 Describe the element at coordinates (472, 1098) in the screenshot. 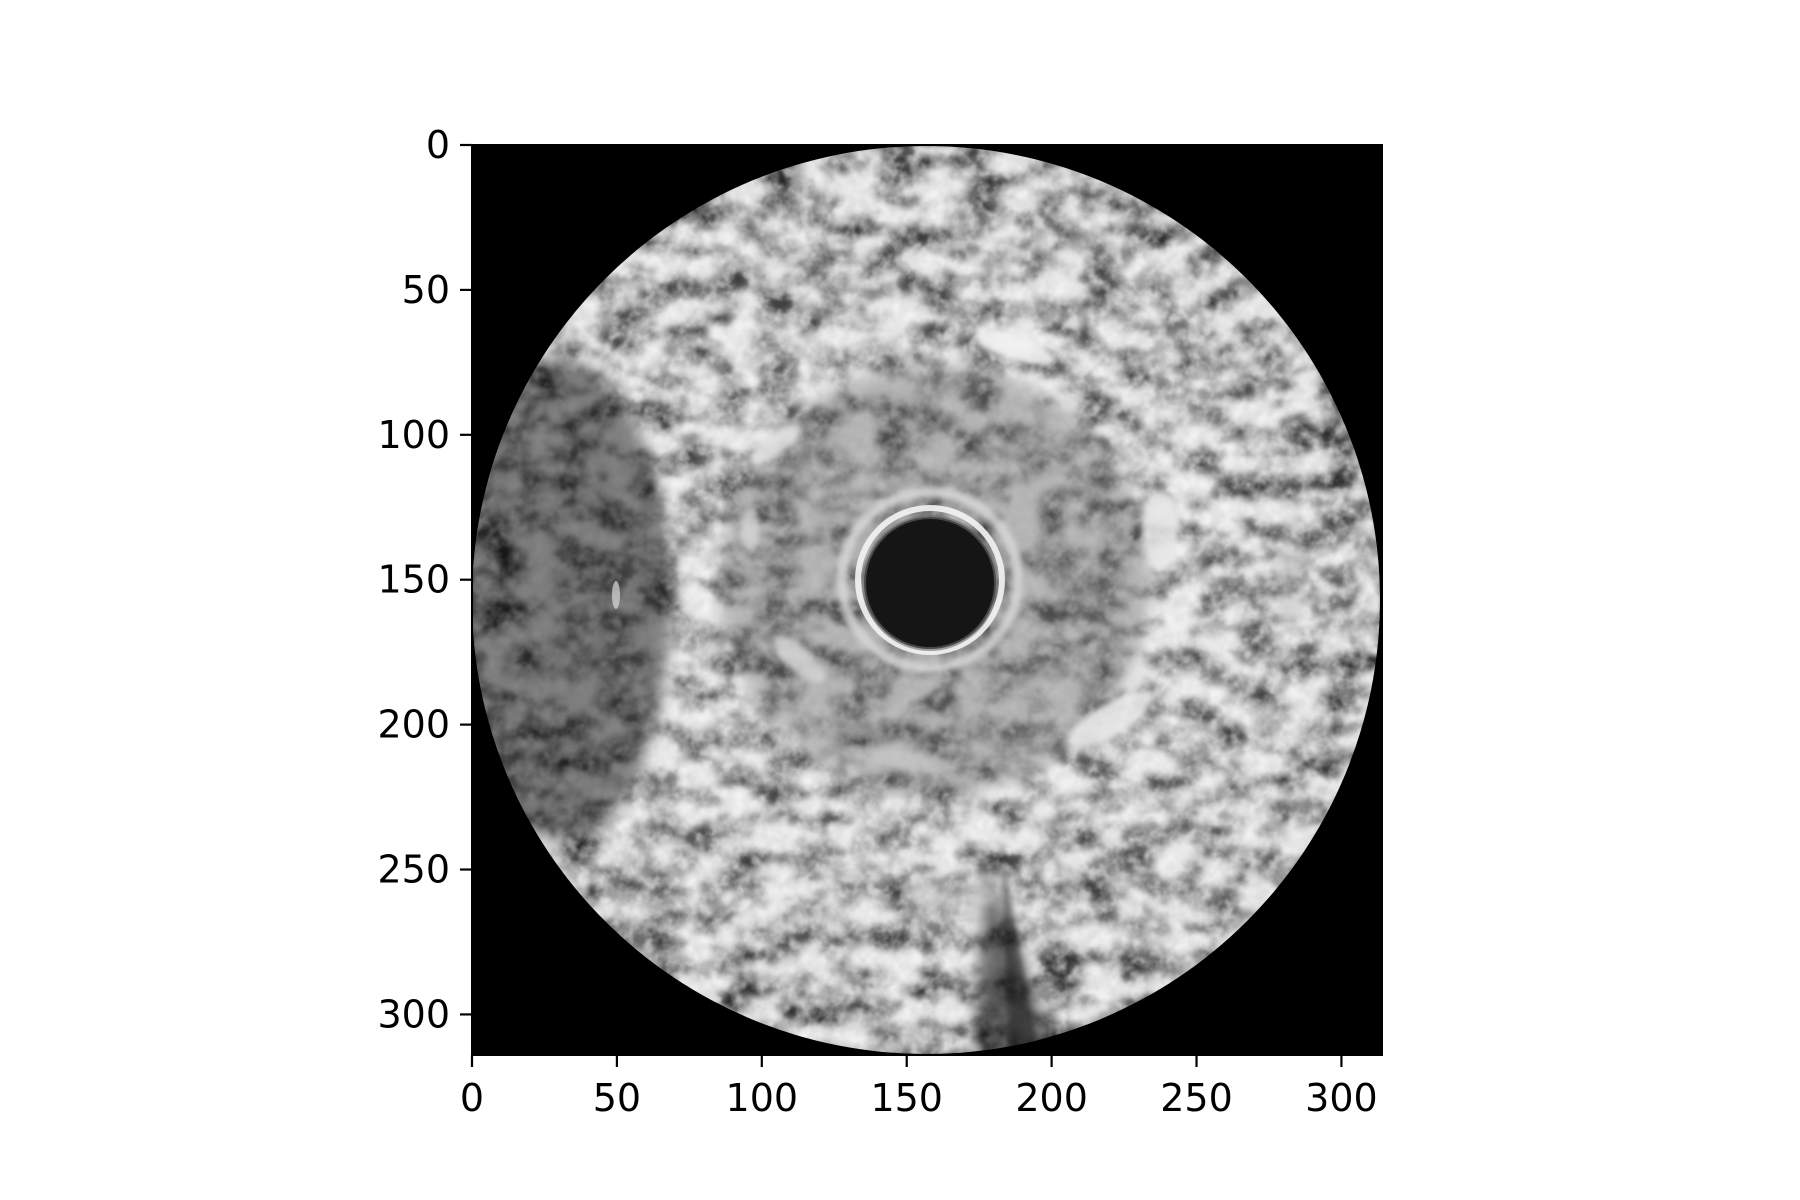

I see `x-tick-label: 0` at that location.